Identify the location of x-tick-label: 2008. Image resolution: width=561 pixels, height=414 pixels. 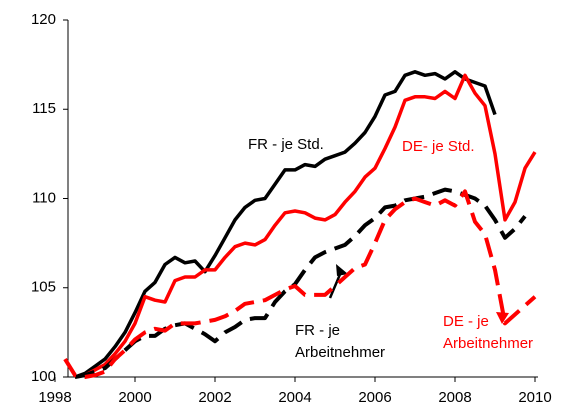
(454, 397).